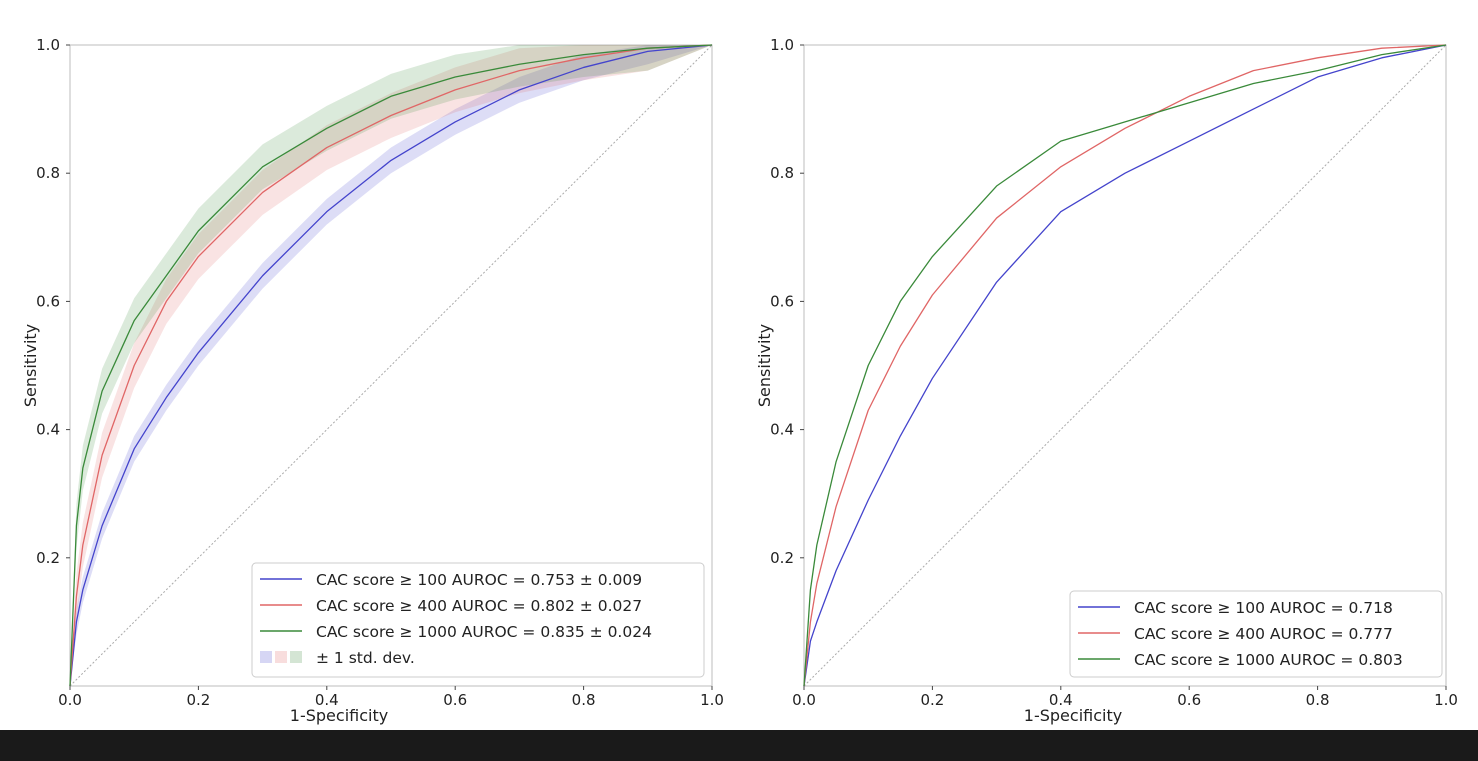  What do you see at coordinates (479, 606) in the screenshot?
I see `legend-label: CAC score ≥ 400 AUROC = 0.802 ± 0.027` at bounding box center [479, 606].